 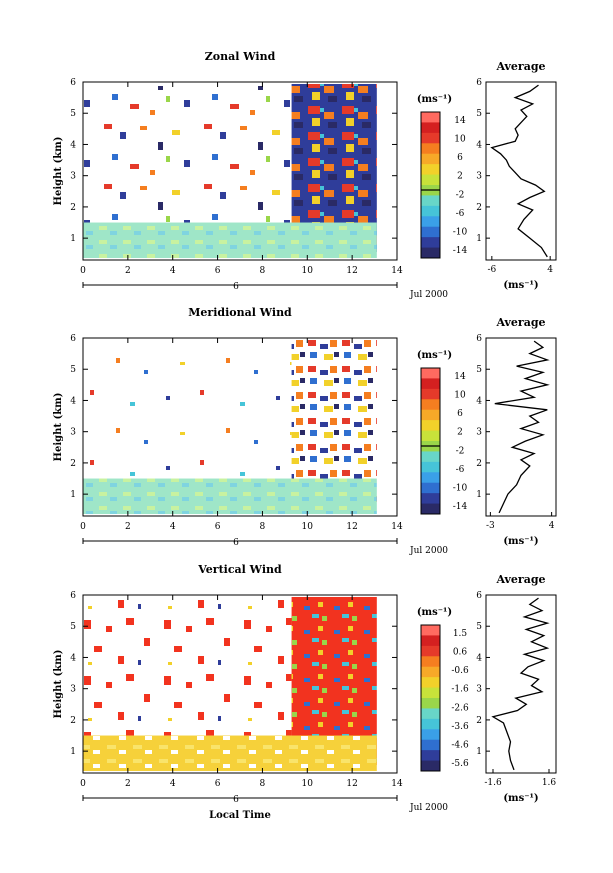 What do you see at coordinates (460, 634) in the screenshot?
I see `colorbar-tick-label: 1.5` at bounding box center [460, 634].